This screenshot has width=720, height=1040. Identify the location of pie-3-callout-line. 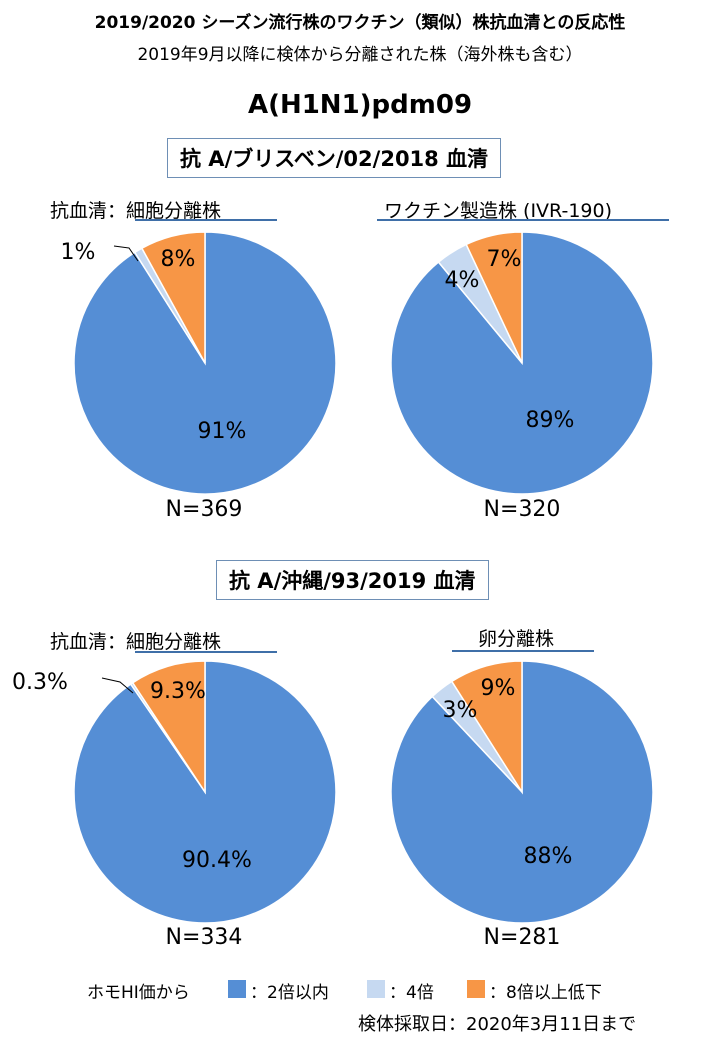
(117, 685).